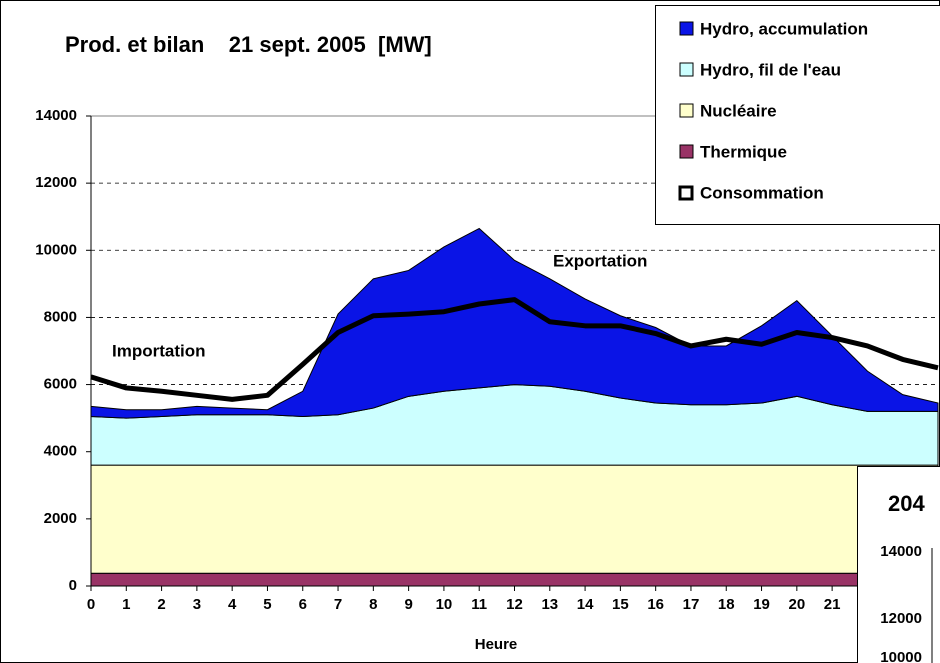 This screenshot has height=663, width=940. What do you see at coordinates (161, 604) in the screenshot?
I see `x-tick-label: 2` at bounding box center [161, 604].